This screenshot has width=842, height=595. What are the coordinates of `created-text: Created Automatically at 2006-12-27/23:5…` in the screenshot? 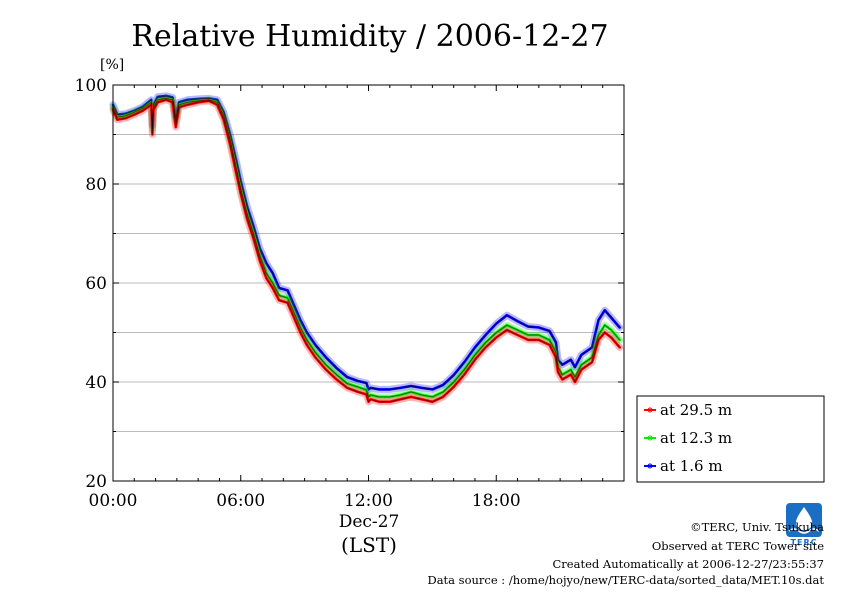 It's located at (689, 564).